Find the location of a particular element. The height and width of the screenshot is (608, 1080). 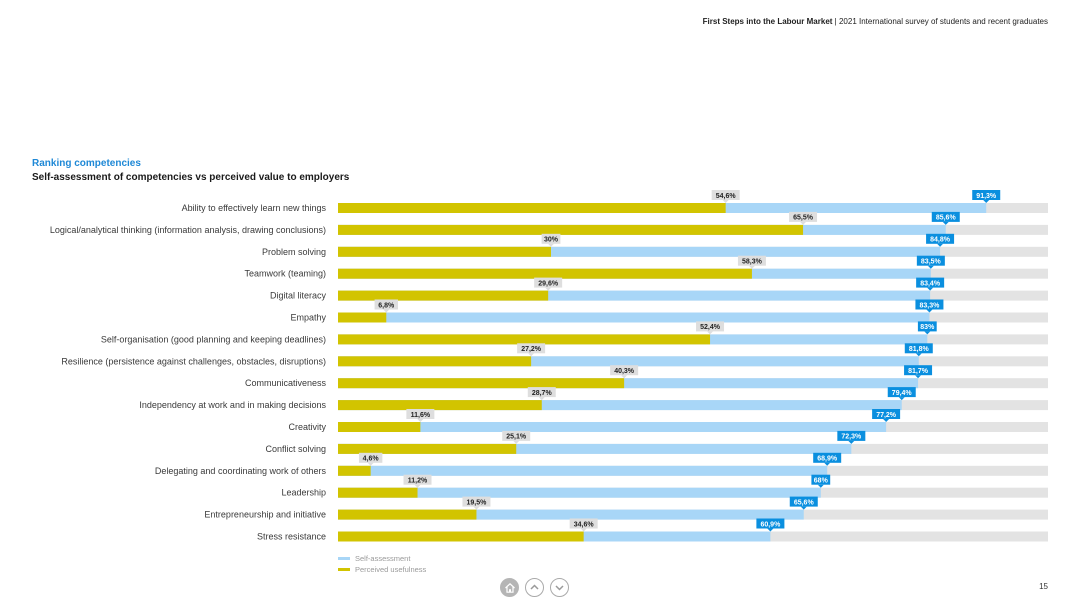

perceived-label-5: 29,6% is located at coordinates (548, 283).